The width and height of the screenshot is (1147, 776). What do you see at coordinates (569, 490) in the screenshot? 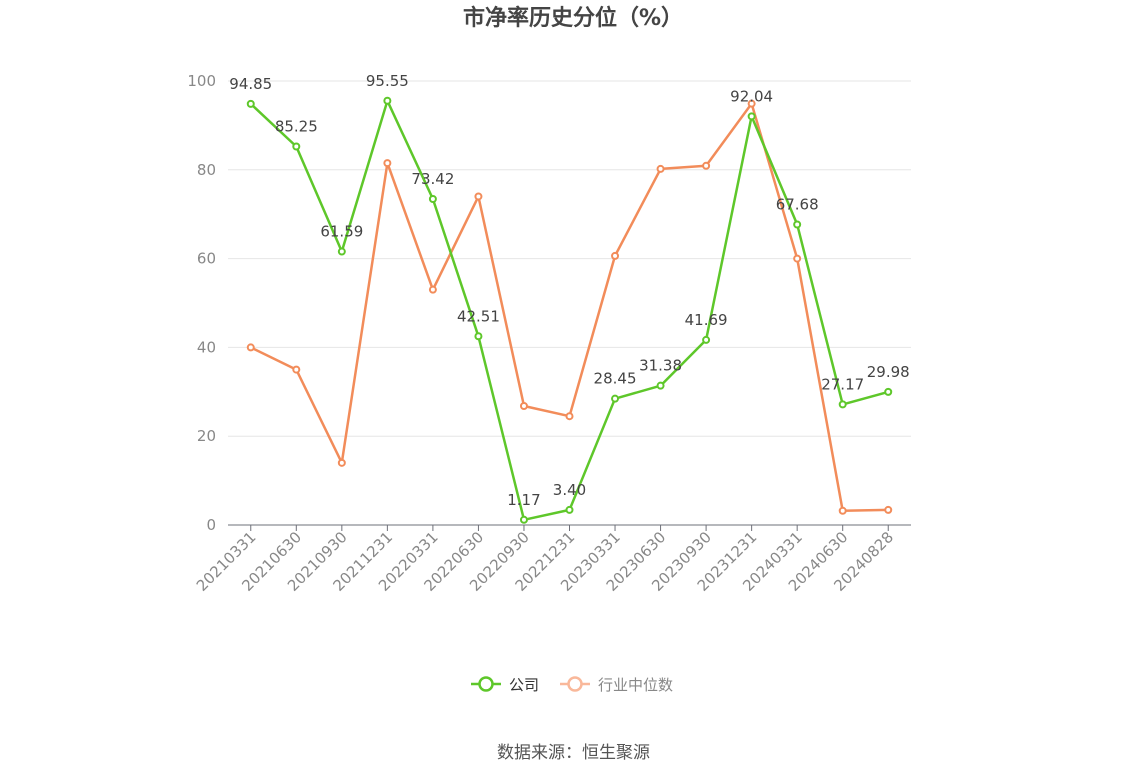
I see `data-label: 3.40` at bounding box center [569, 490].